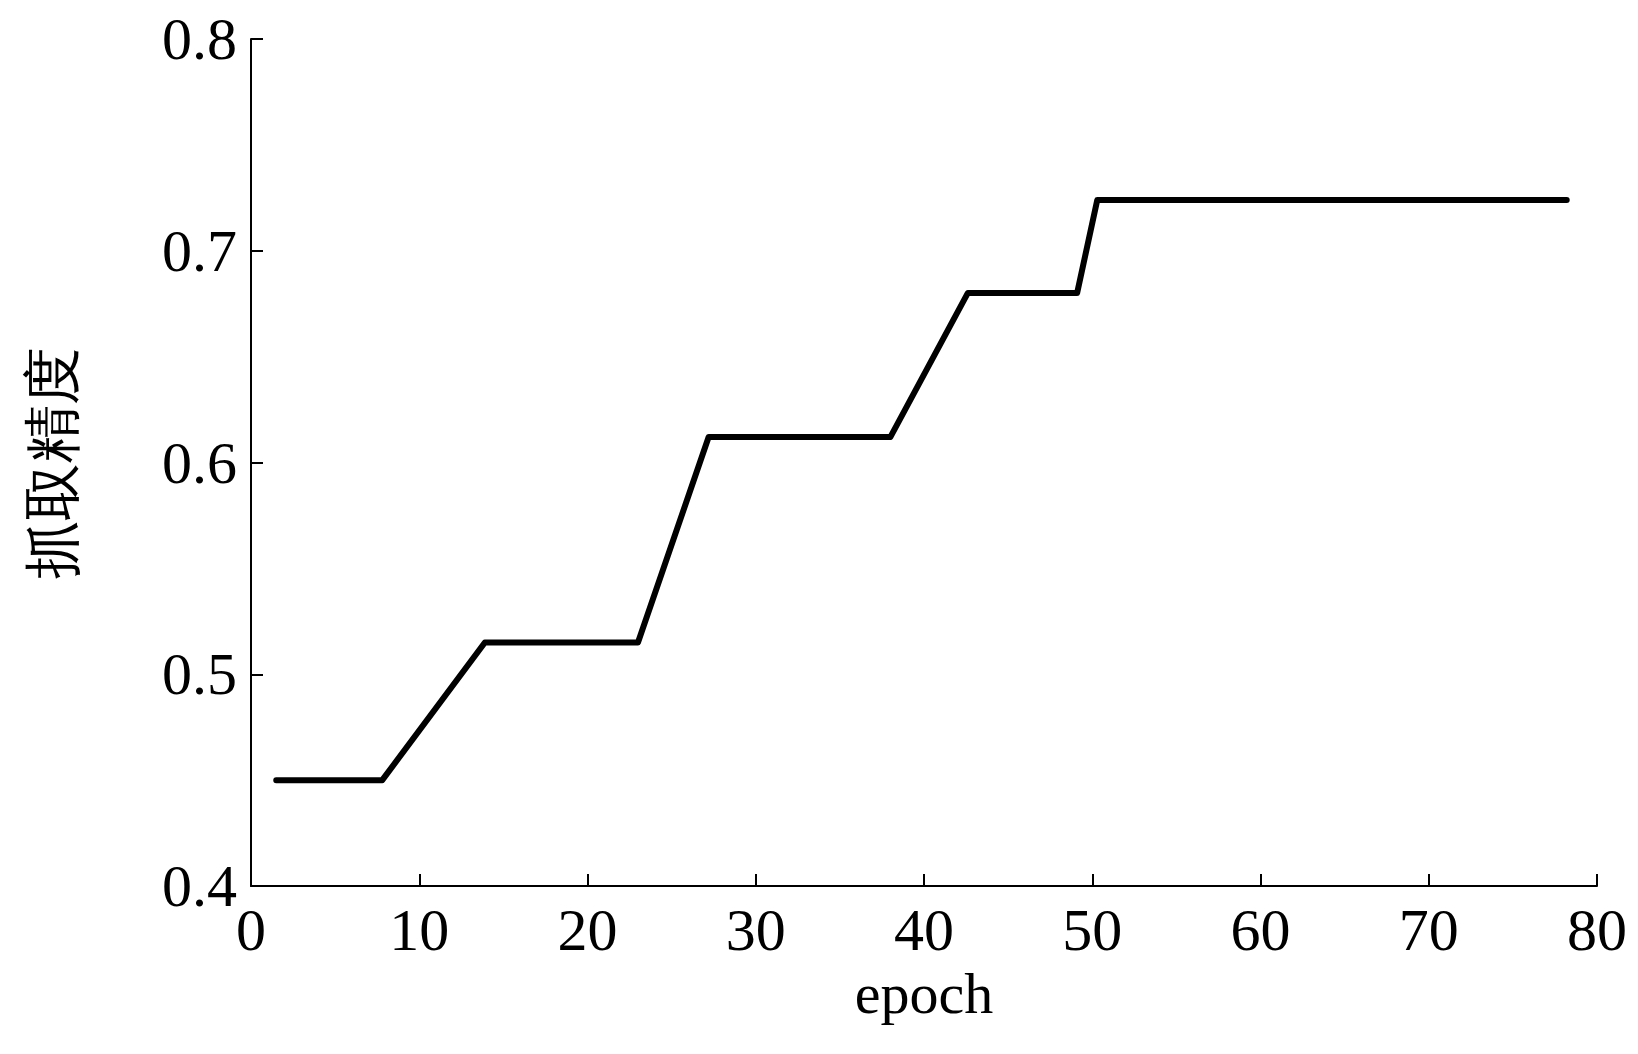 This screenshot has width=1638, height=1054. I want to click on x-tick-label: 60, so click(1260, 930).